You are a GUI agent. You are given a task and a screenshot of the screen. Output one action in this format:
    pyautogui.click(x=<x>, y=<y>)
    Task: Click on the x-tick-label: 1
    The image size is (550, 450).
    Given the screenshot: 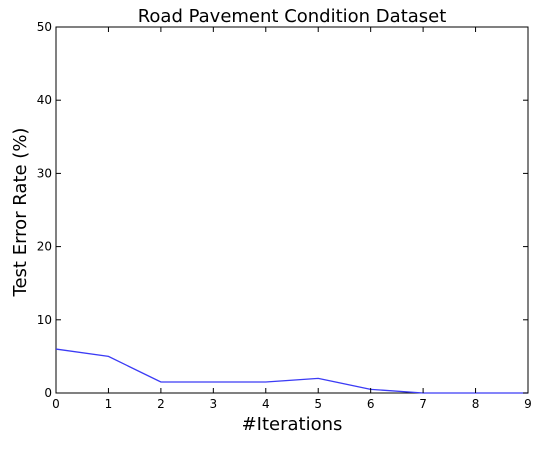 What is the action you would take?
    pyautogui.click(x=109, y=404)
    